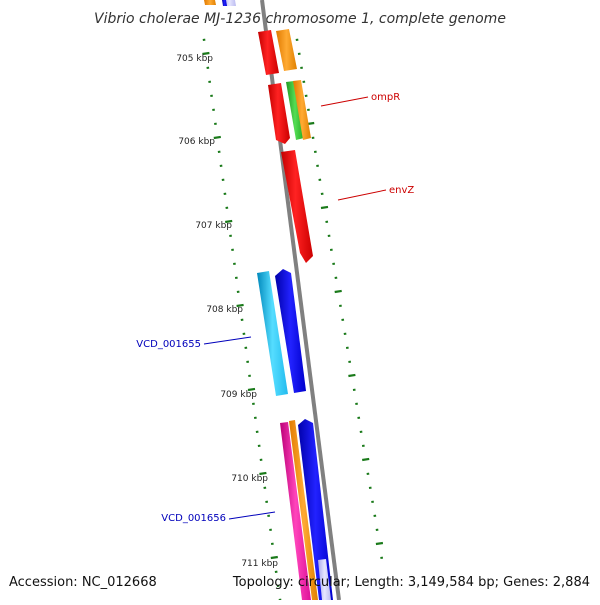  What do you see at coordinates (274, 557) in the screenshot?
I see `inner-scale-tick` at bounding box center [274, 557].